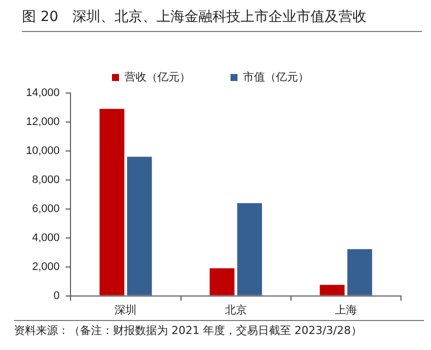  Describe the element at coordinates (125, 309) in the screenshot. I see `x-tick-label: 深圳` at that location.